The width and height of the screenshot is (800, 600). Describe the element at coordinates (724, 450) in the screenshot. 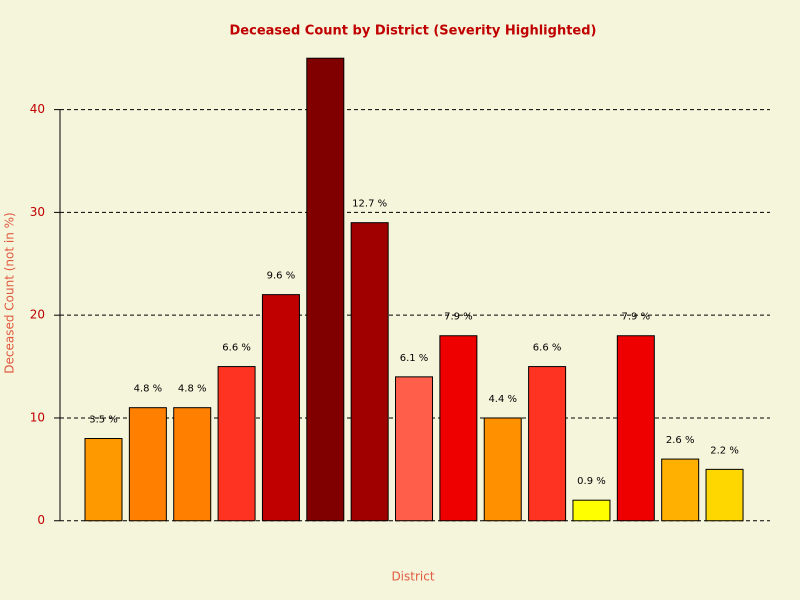

I see `value-label: 2.2 %` at that location.